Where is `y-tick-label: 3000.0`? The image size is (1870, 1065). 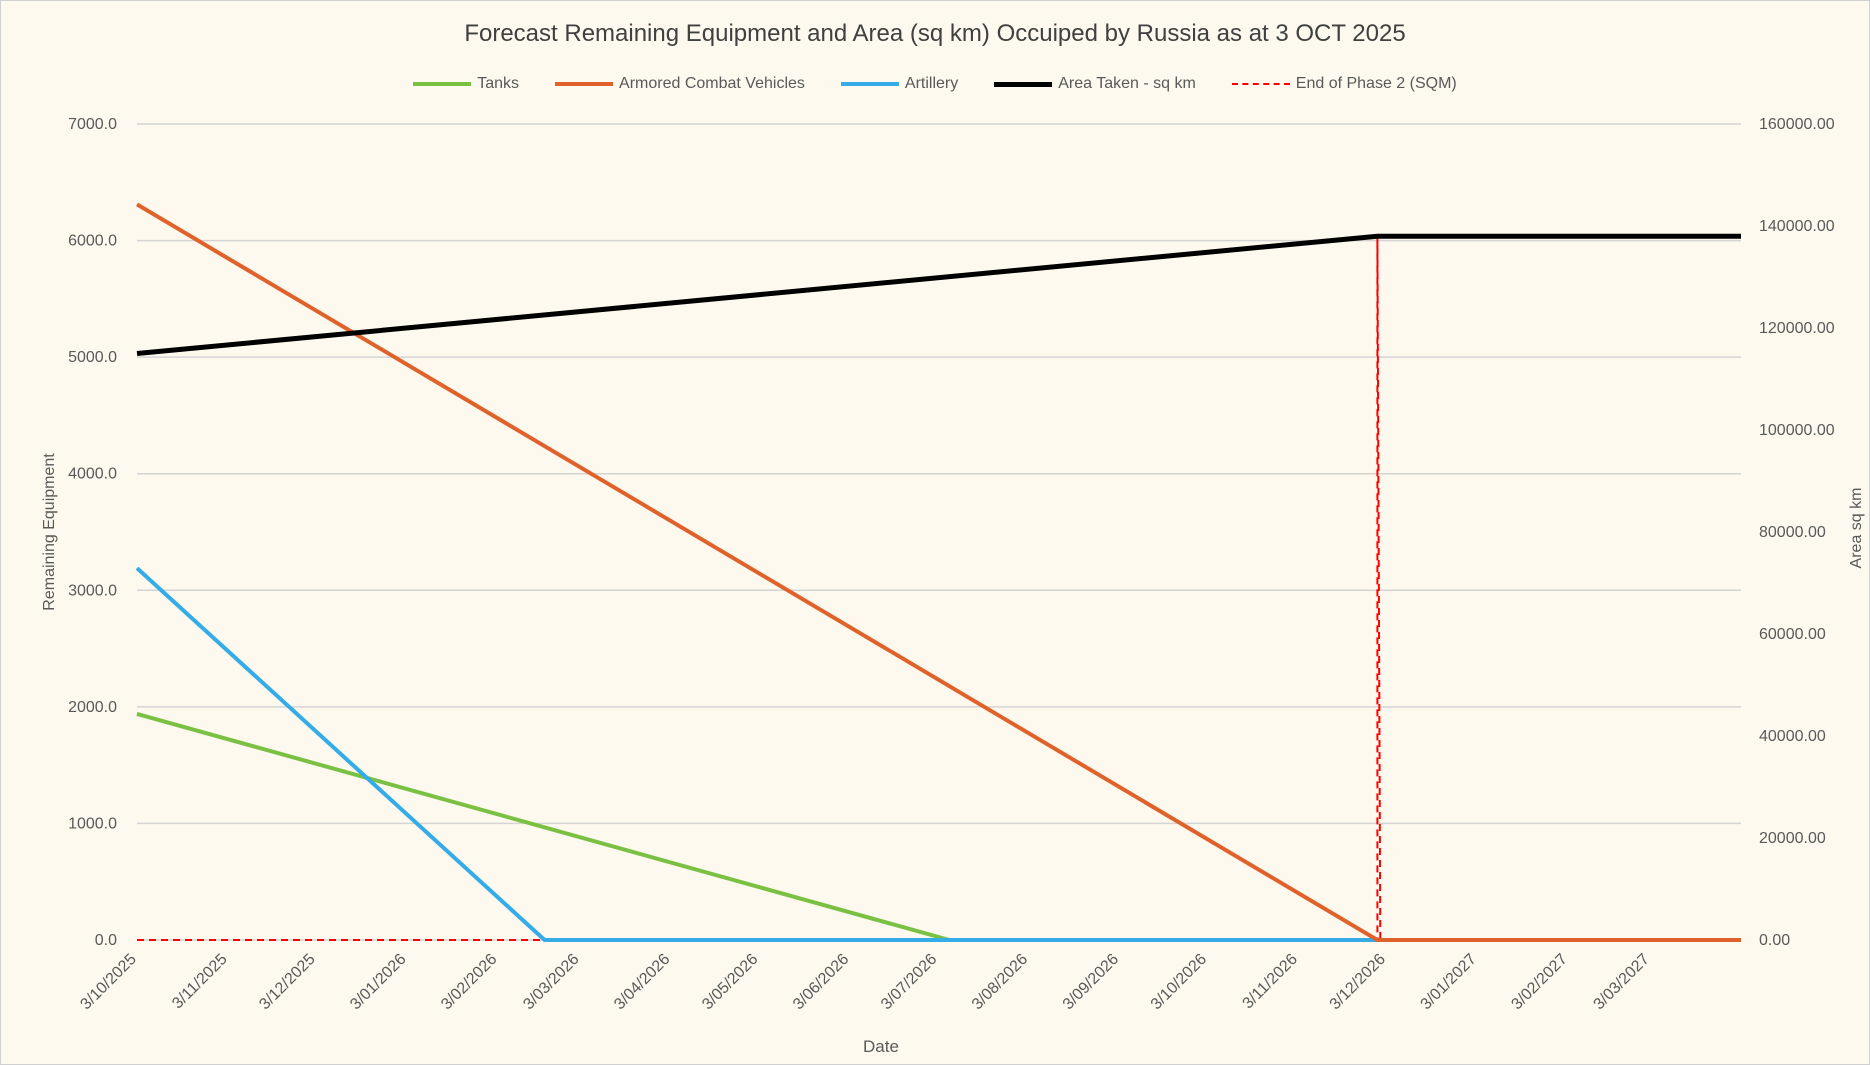
y-tick-label: 3000.0 is located at coordinates (92, 590).